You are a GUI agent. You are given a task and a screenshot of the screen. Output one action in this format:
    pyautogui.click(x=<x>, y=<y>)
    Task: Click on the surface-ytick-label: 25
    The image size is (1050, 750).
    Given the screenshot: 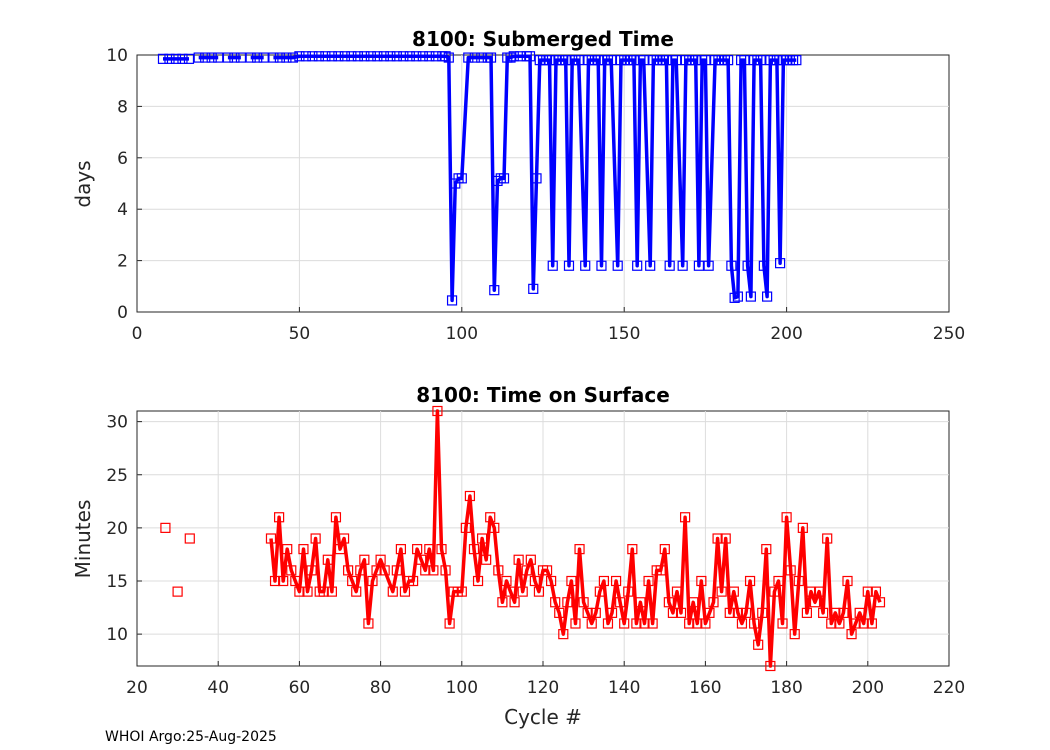 What is the action you would take?
    pyautogui.click(x=117, y=476)
    